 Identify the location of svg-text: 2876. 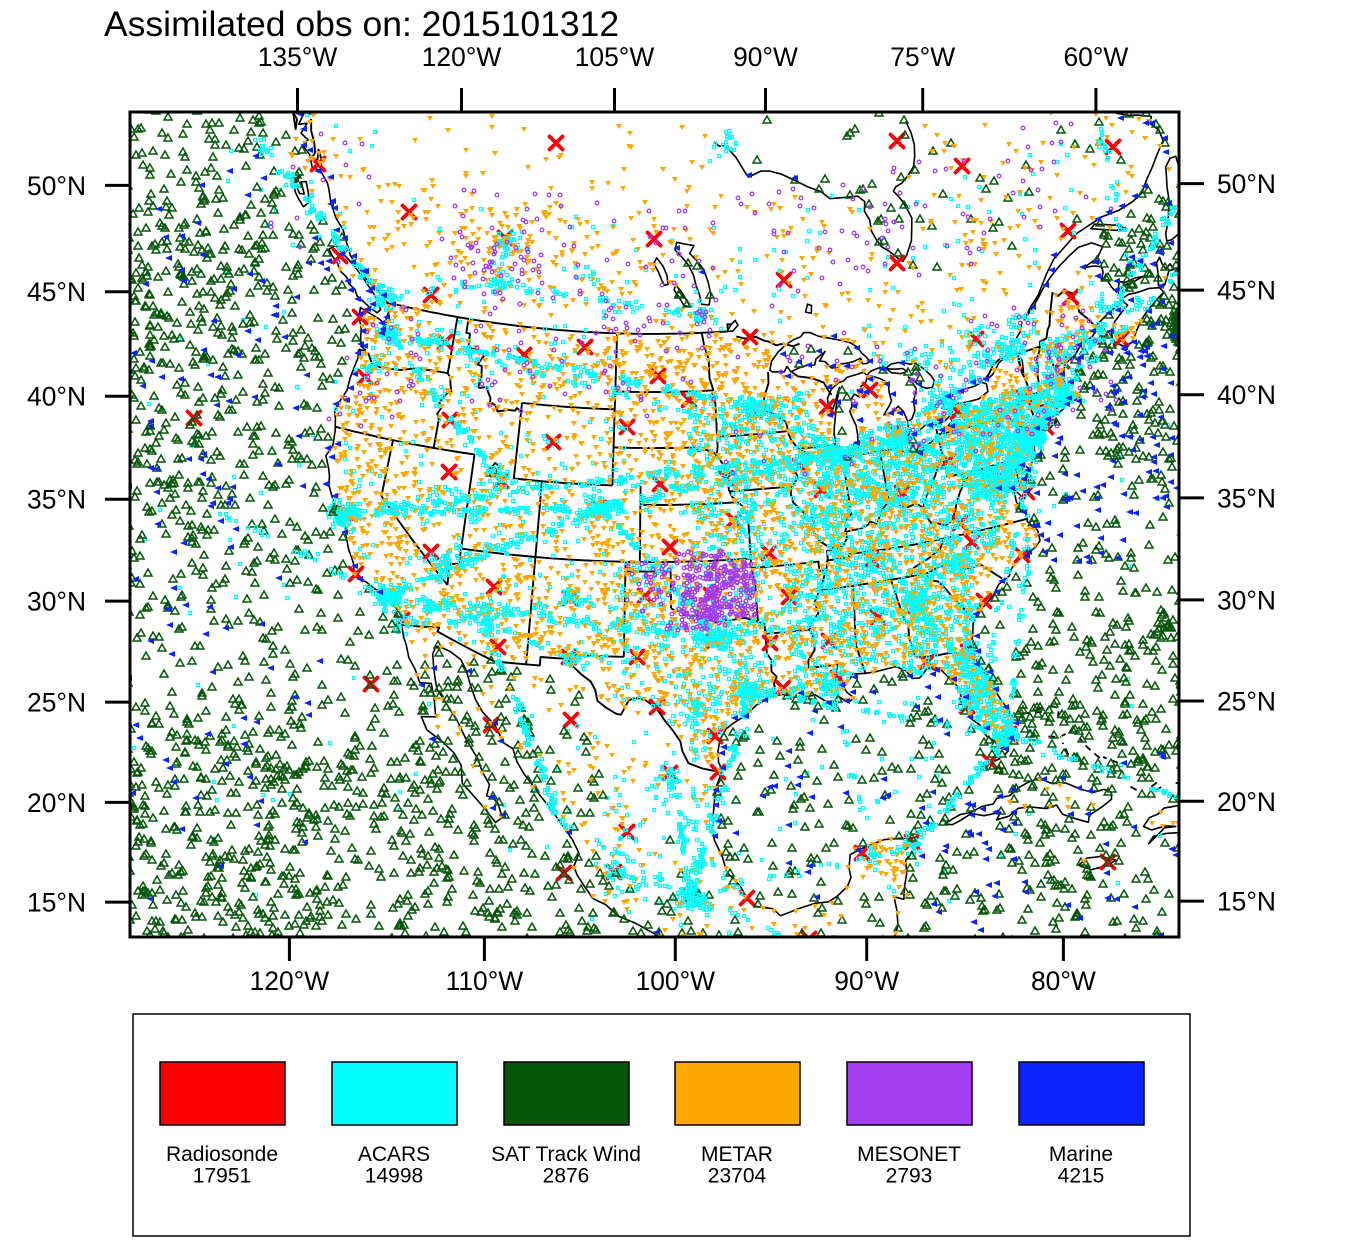
(566, 1176).